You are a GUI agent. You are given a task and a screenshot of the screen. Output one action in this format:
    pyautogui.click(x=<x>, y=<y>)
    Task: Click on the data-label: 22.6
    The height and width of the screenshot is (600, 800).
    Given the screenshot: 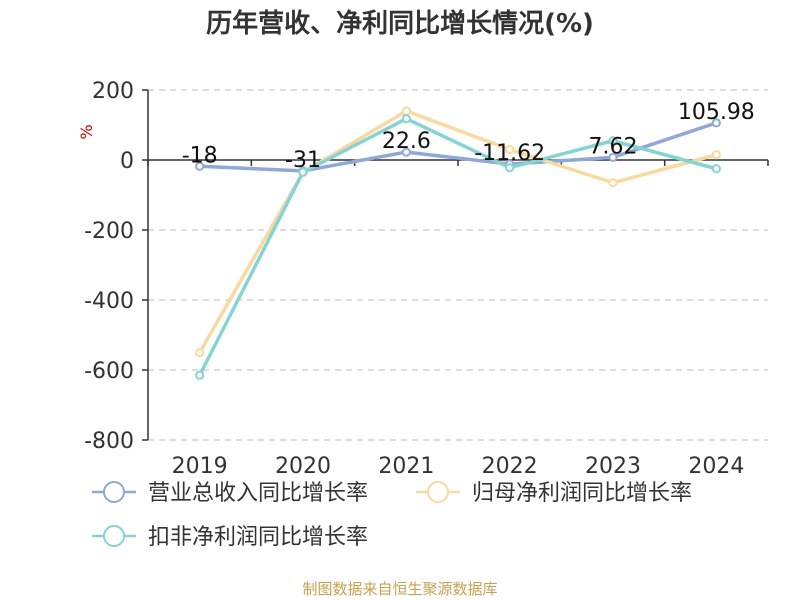 What is the action you would take?
    pyautogui.click(x=406, y=141)
    